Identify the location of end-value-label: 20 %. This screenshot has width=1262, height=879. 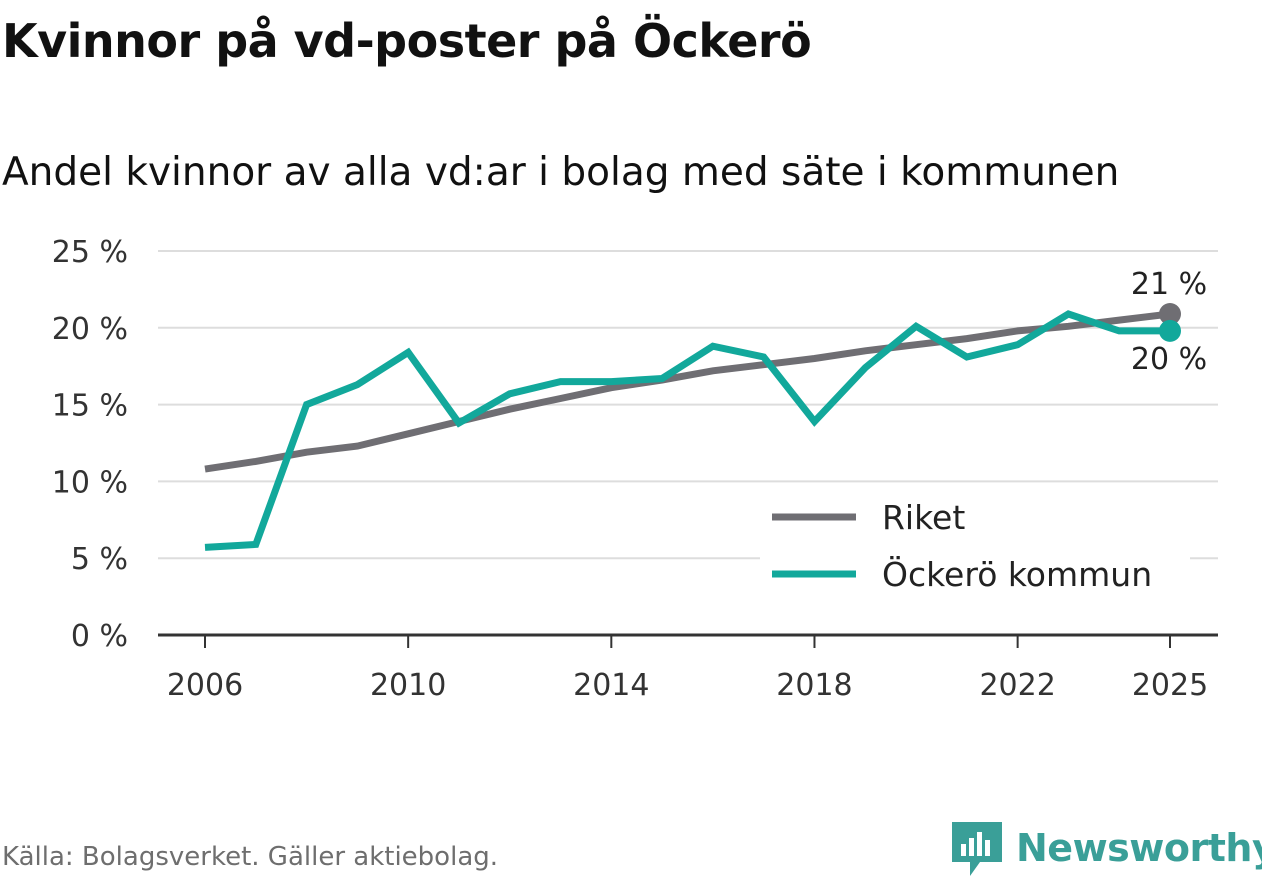
(1169, 359).